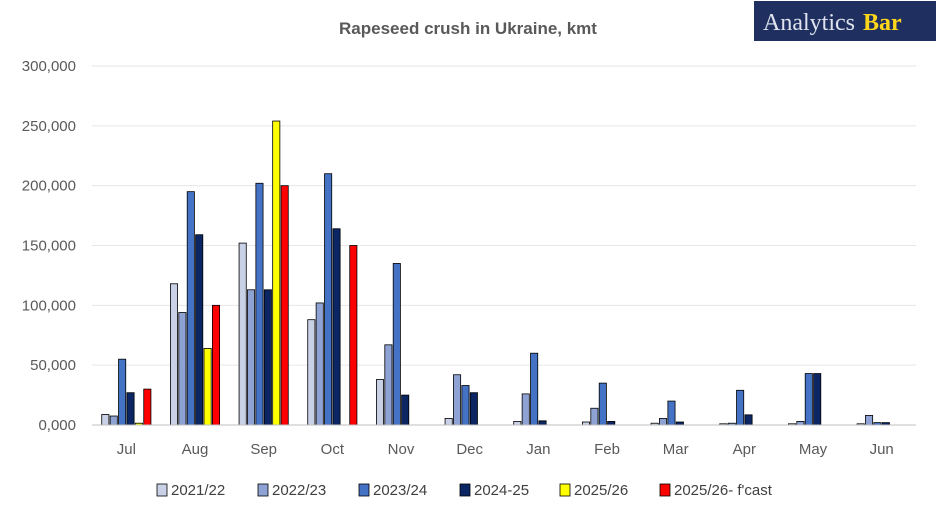  What do you see at coordinates (400, 490) in the screenshot?
I see `legend-label: 2023/24` at bounding box center [400, 490].